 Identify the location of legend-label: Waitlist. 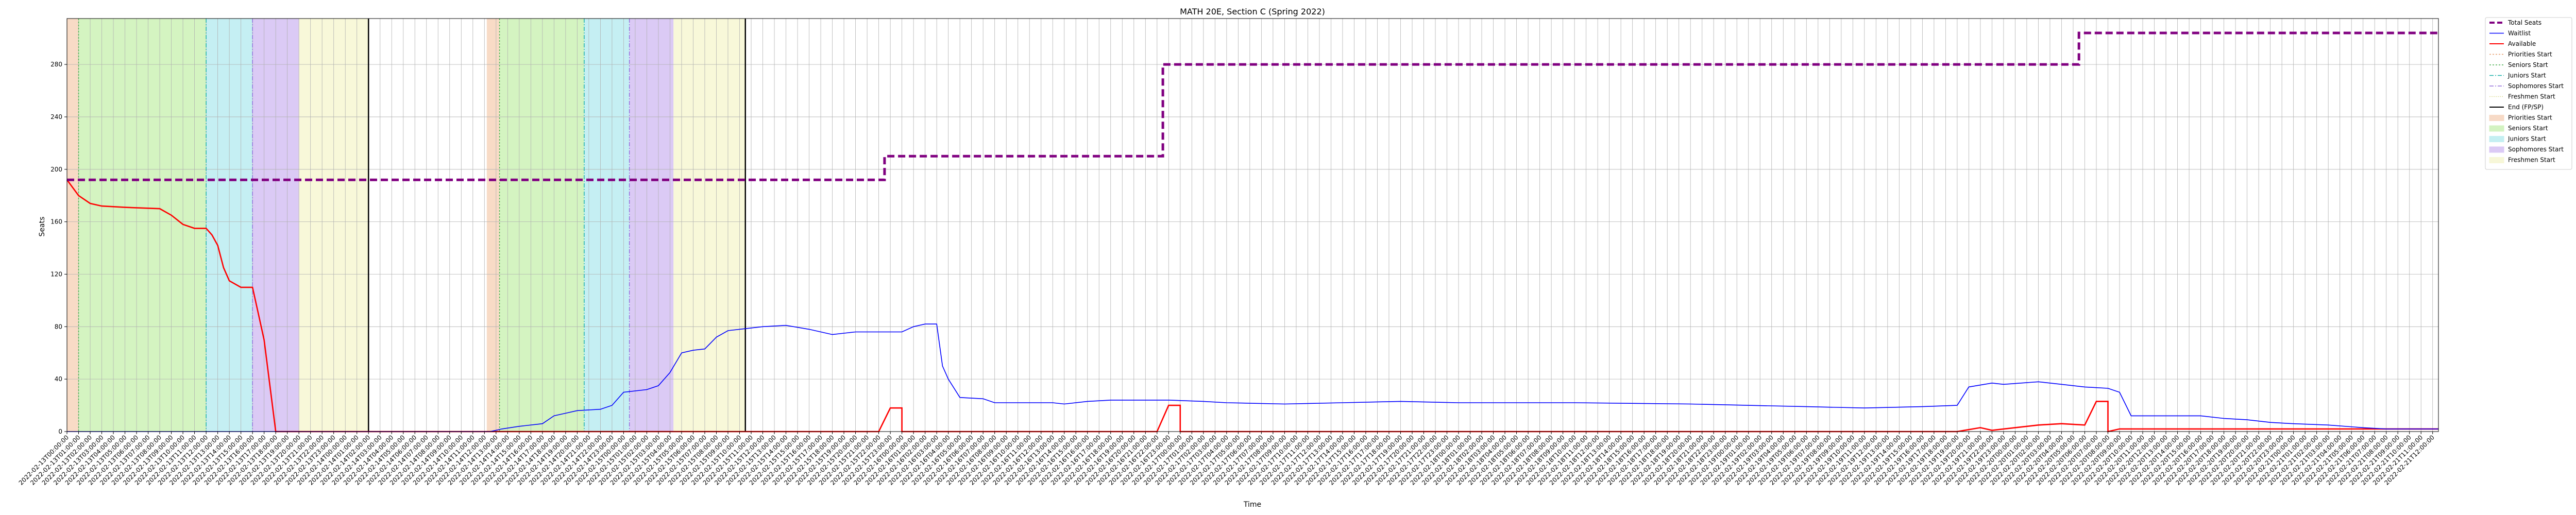
(2519, 33).